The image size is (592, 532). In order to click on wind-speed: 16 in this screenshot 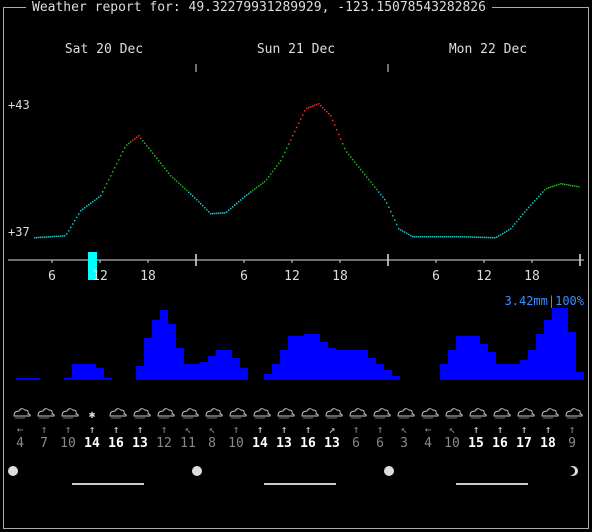, I will do `click(308, 443)`.